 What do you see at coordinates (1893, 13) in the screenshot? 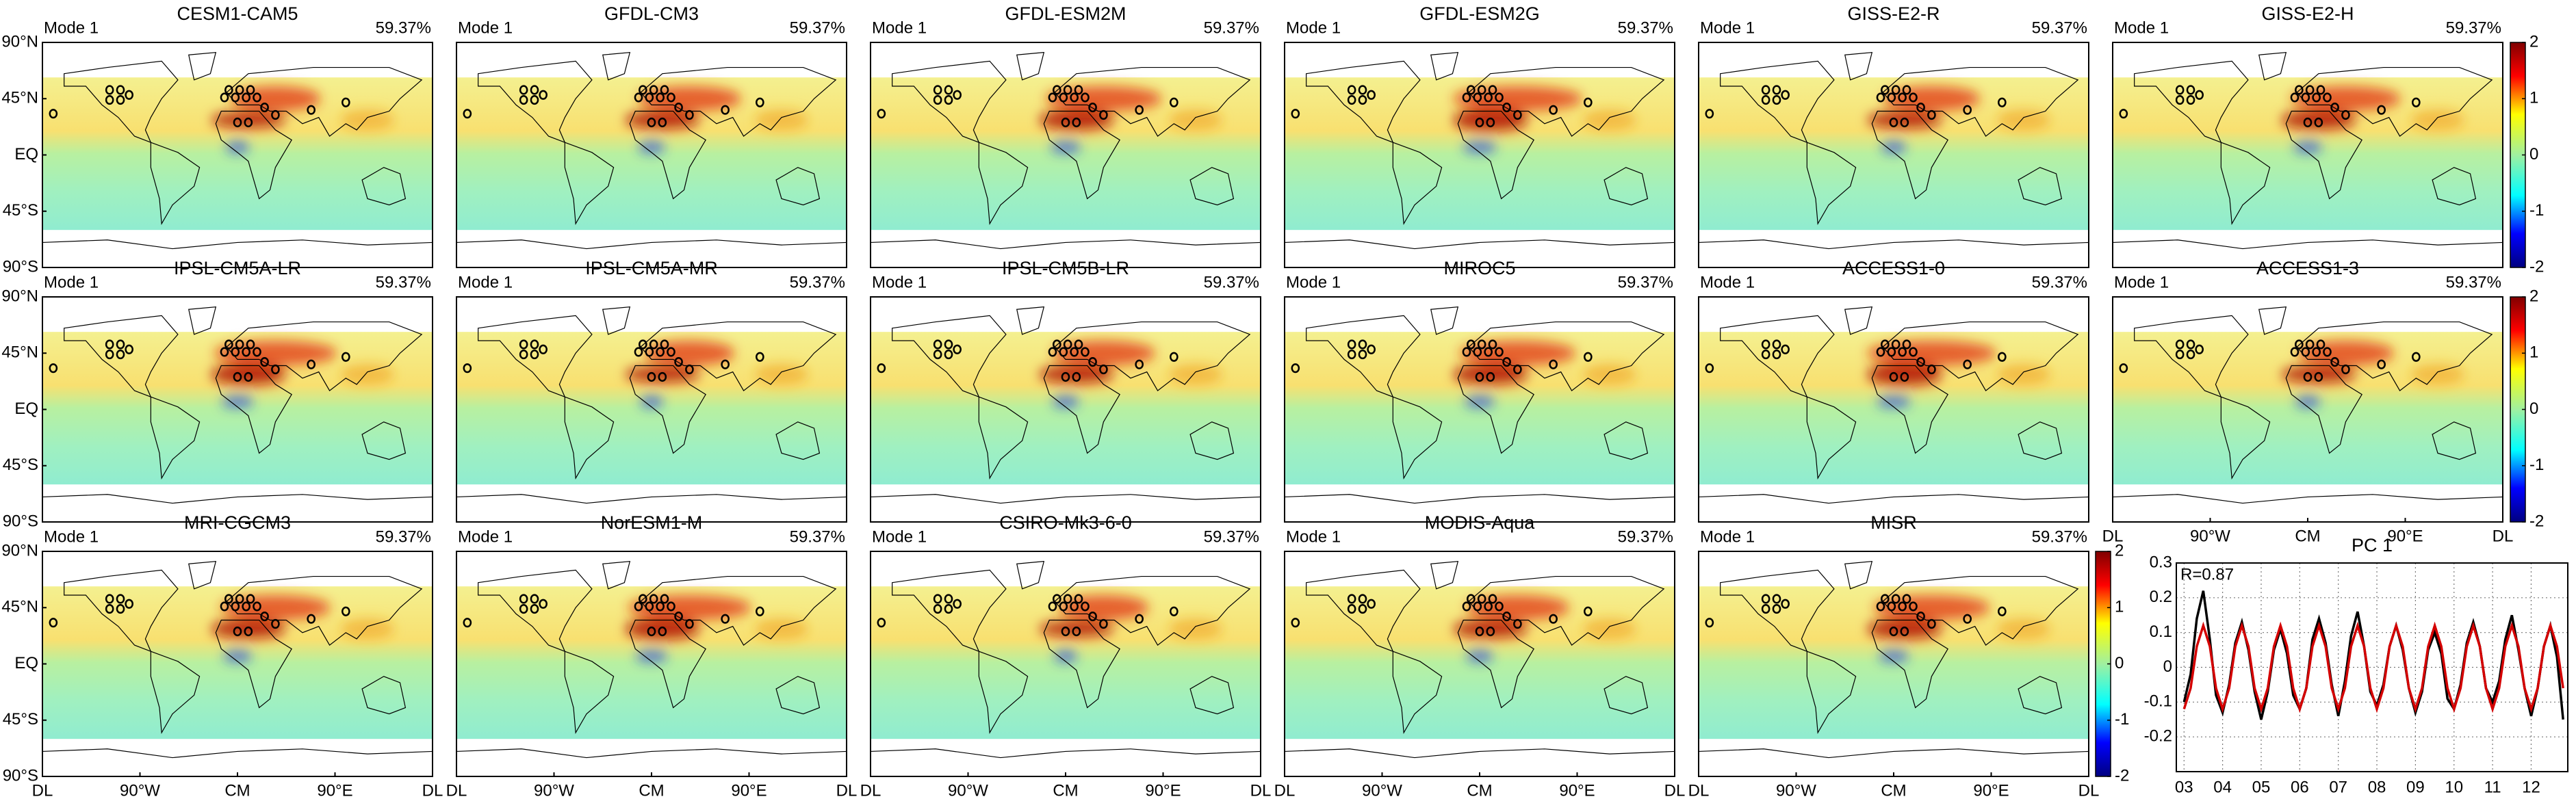
I see `map-title: GISS-E2-R` at bounding box center [1893, 13].